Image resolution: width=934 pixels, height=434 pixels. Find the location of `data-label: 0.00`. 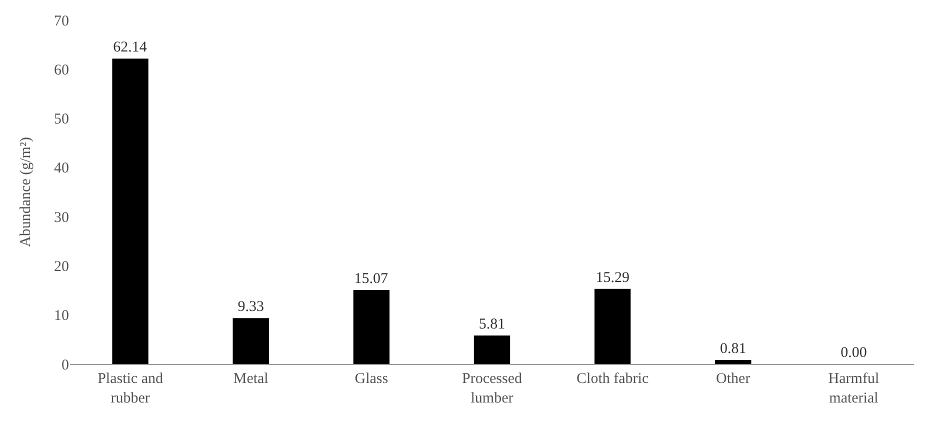

data-label: 0.00 is located at coordinates (853, 353).